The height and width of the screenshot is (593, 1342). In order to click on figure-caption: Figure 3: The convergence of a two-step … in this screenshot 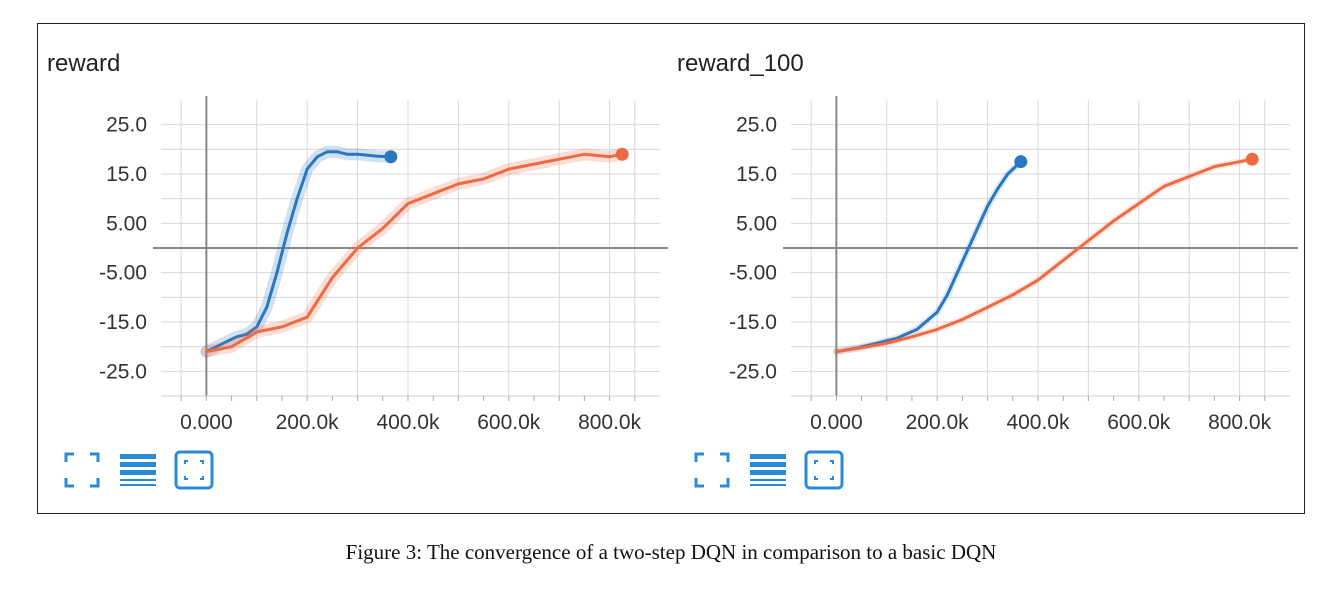, I will do `click(671, 552)`.